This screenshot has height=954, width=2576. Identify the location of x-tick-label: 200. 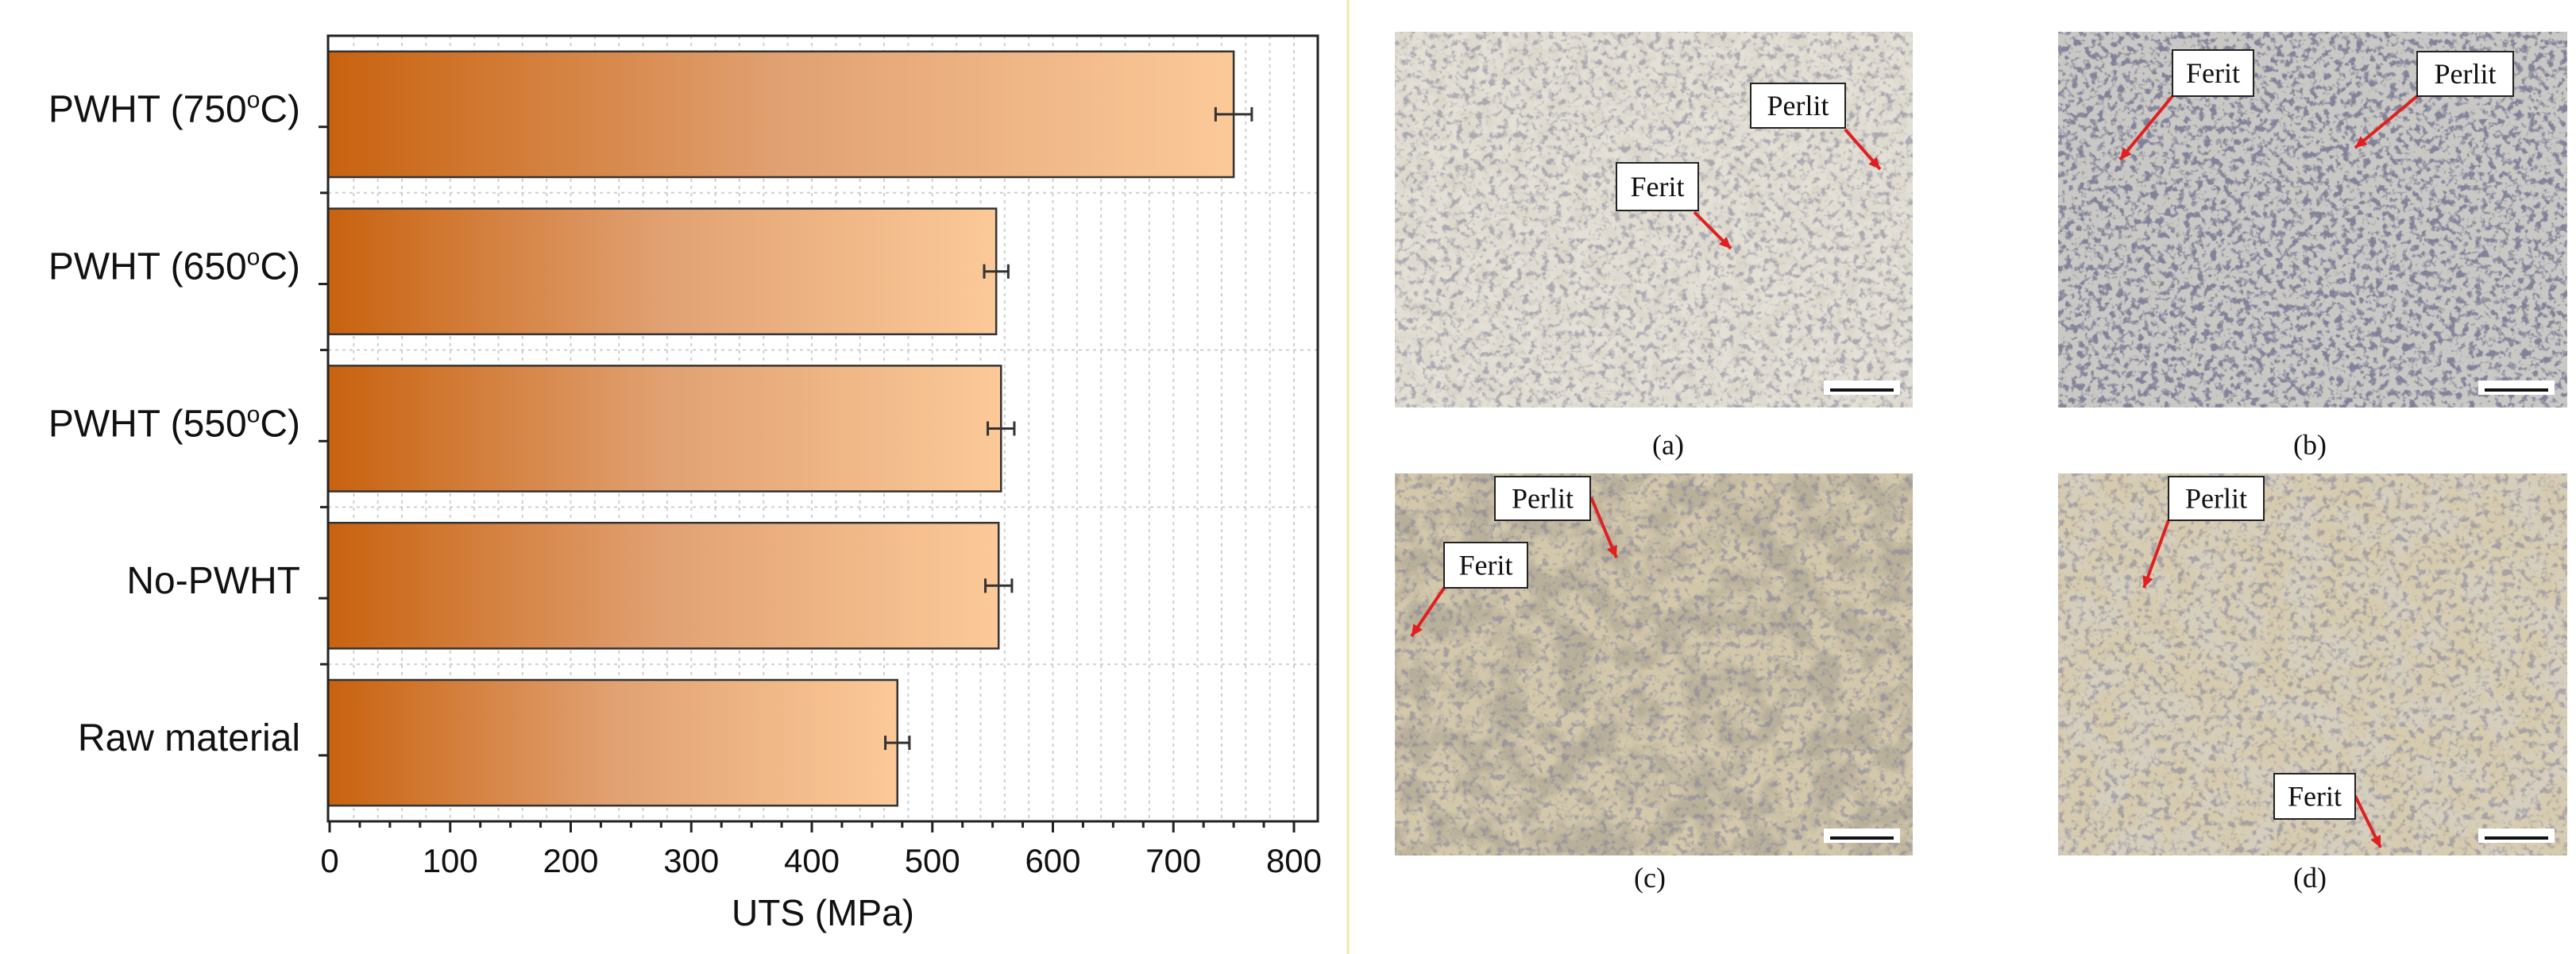
(570, 860).